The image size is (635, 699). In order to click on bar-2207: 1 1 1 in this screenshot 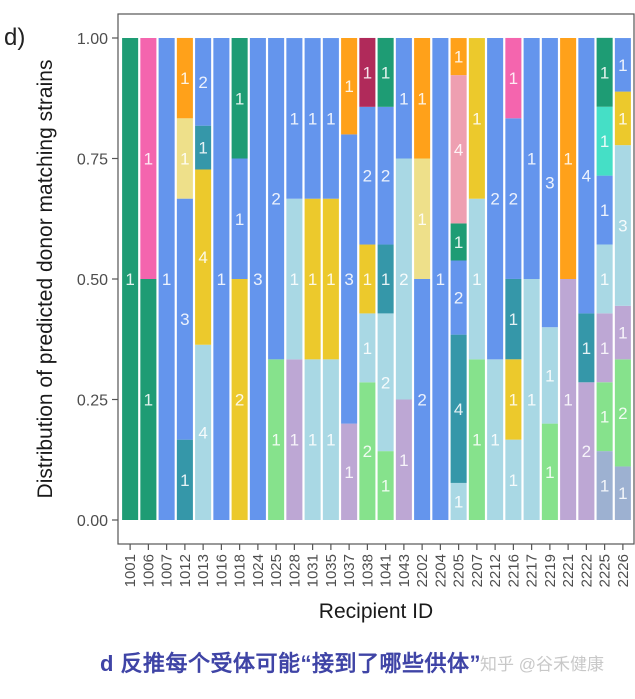, I will do `click(476, 279)`.